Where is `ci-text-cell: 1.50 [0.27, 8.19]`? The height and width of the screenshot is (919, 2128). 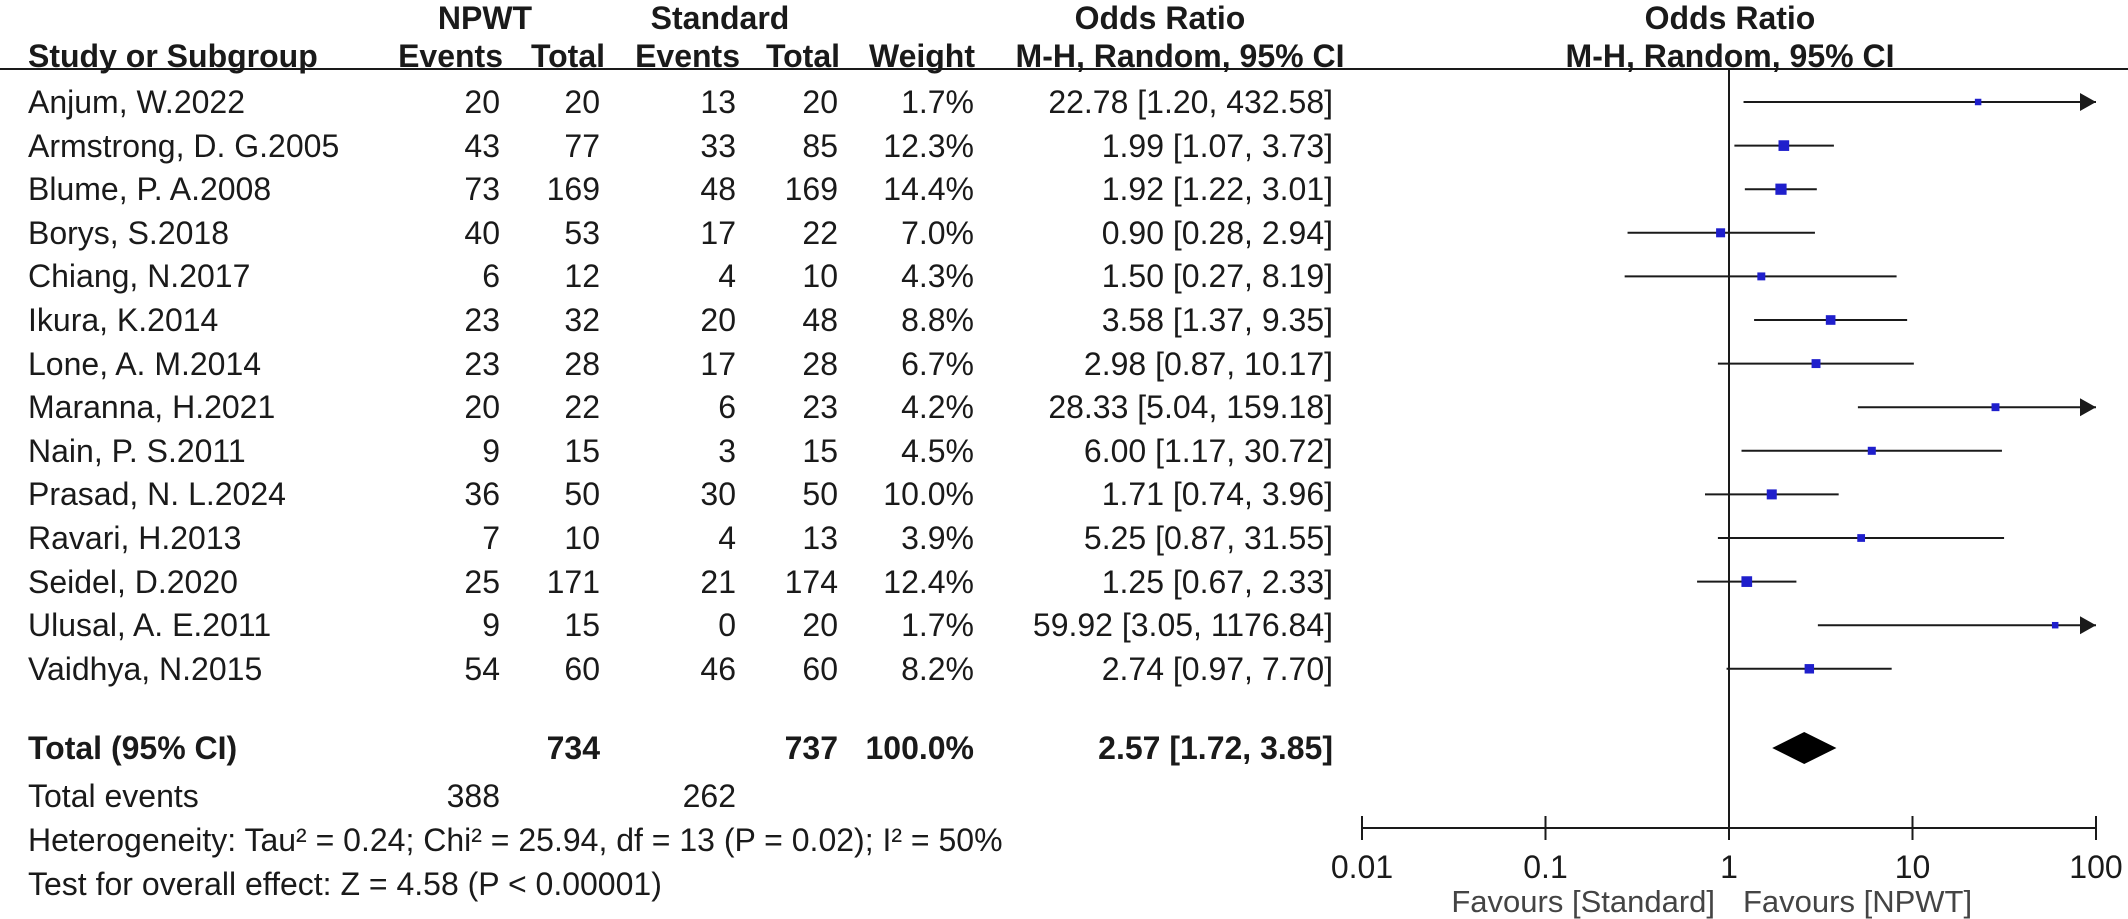 ci-text-cell: 1.50 [0.27, 8.19] is located at coordinates (1217, 276).